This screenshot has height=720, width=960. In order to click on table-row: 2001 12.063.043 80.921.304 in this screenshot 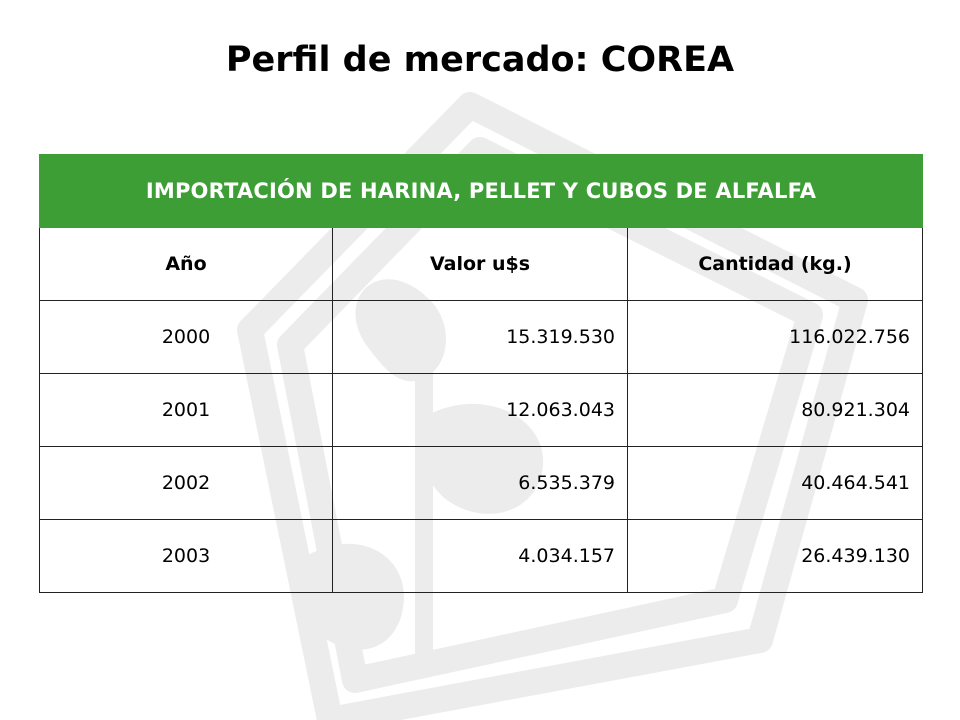, I will do `click(481, 410)`.